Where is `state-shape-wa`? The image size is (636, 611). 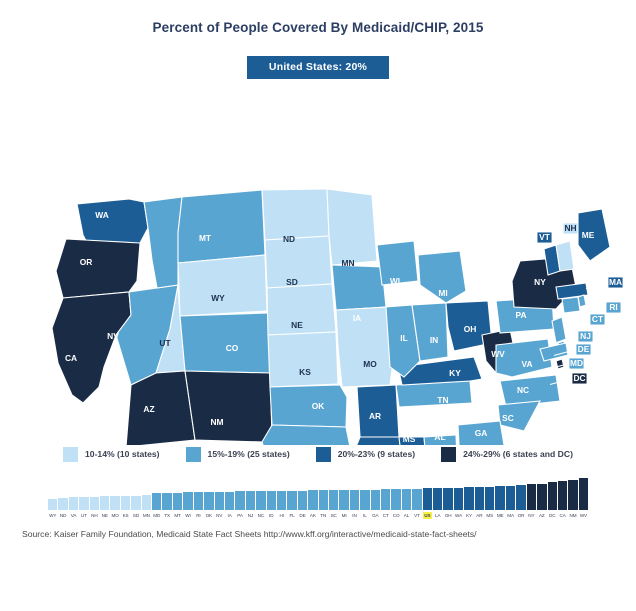 state-shape-wa is located at coordinates (112, 225).